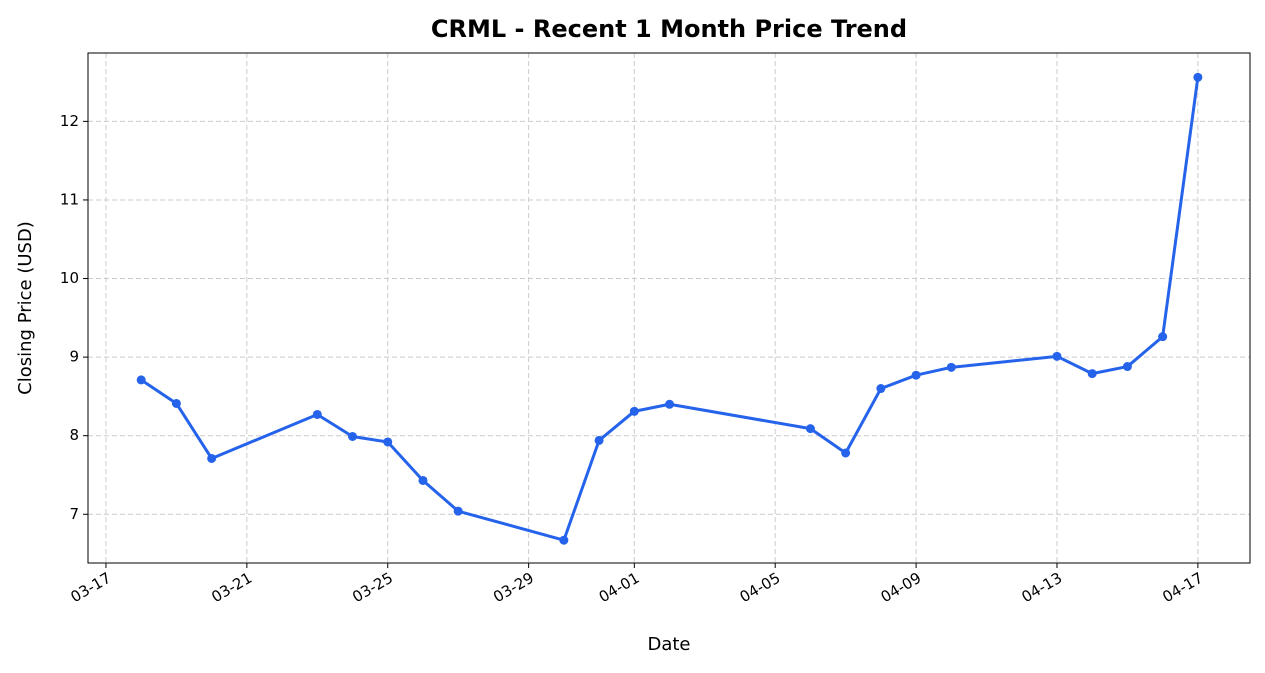 This screenshot has height=673, width=1265. I want to click on x-tick-label: 03-21, so click(231, 587).